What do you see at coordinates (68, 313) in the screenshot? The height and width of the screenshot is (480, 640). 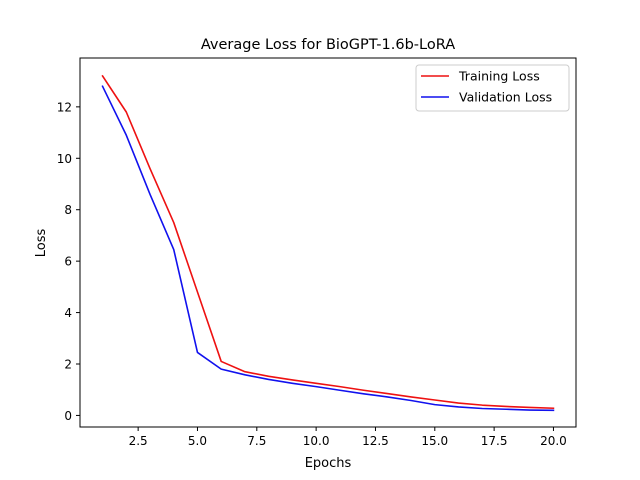 I see `y-tick-label: 4` at bounding box center [68, 313].